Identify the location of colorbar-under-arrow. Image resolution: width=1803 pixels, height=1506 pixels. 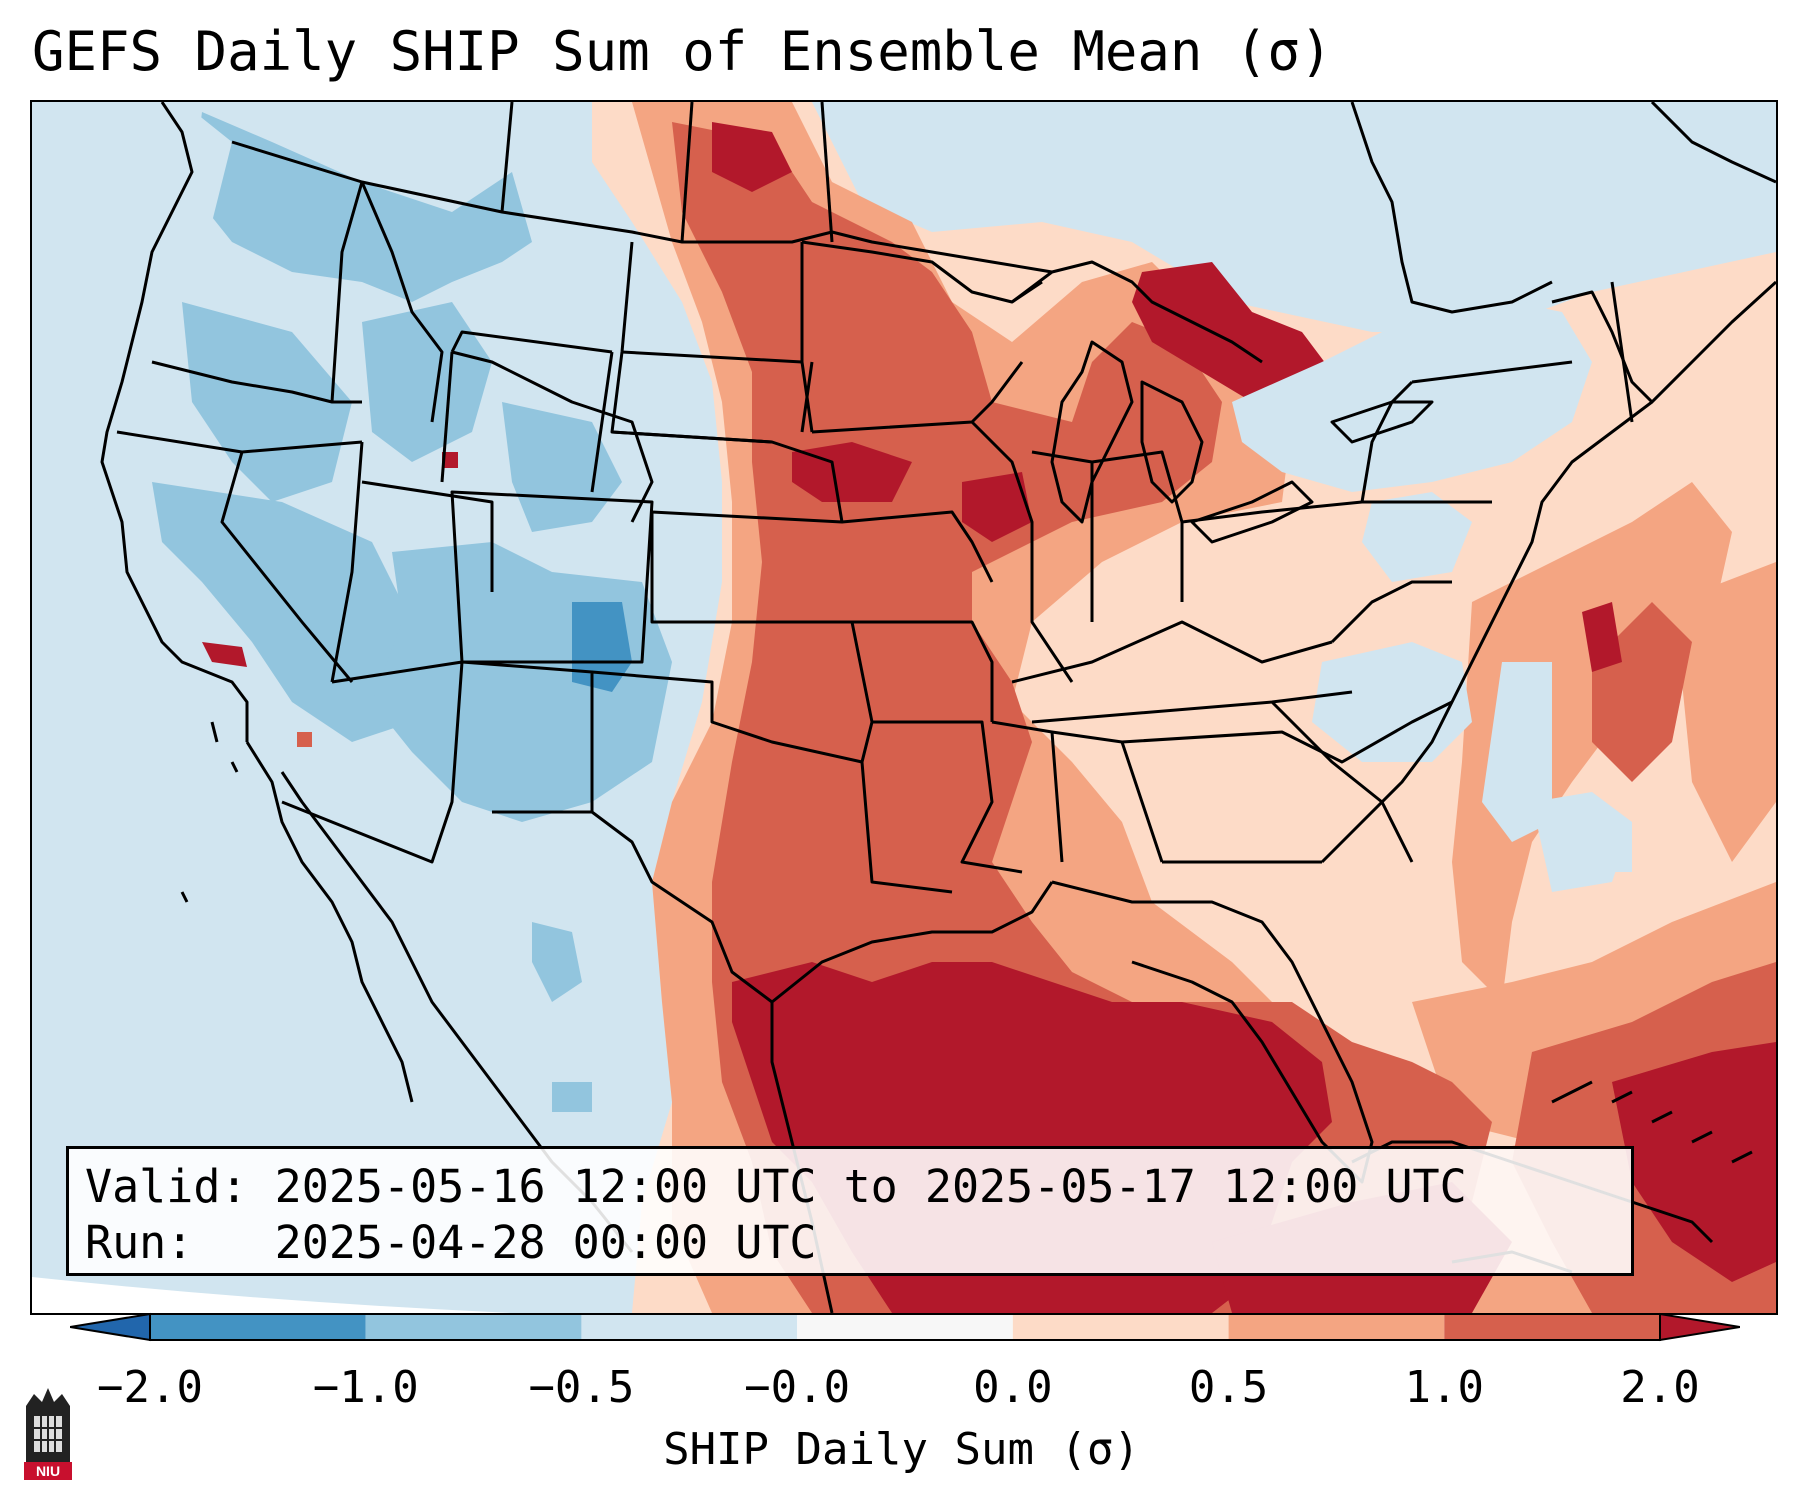
(110, 1327).